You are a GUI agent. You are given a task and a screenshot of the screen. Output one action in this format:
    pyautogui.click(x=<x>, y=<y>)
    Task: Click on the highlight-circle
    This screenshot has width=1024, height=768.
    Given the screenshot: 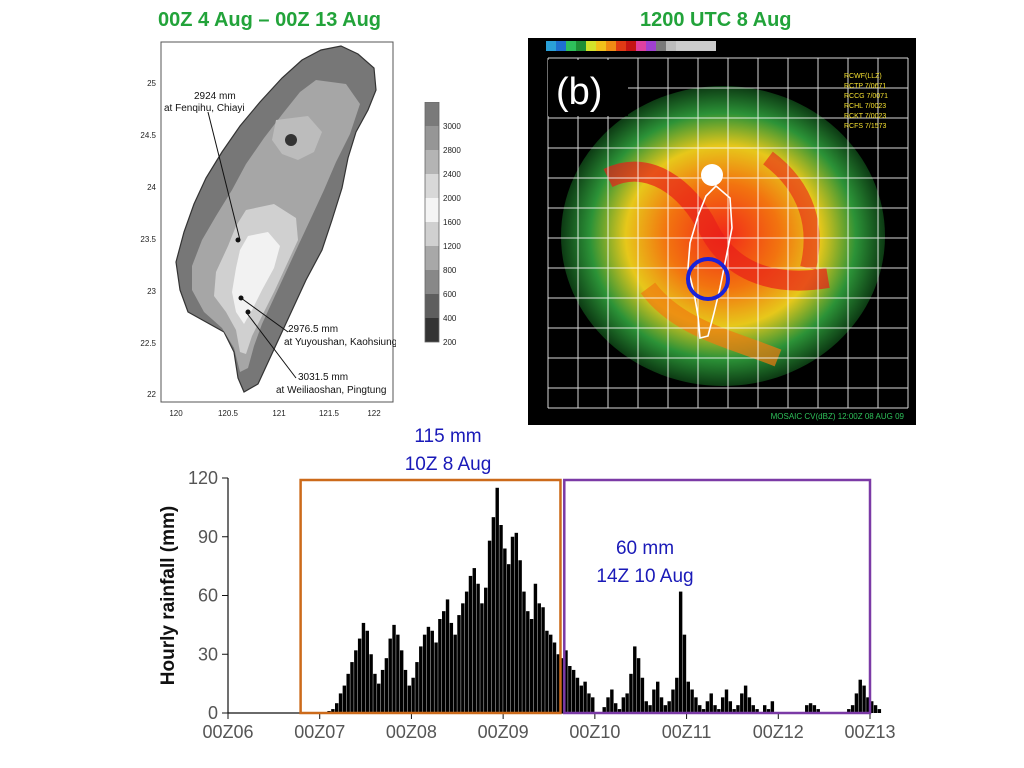 What is the action you would take?
    pyautogui.click(x=708, y=279)
    